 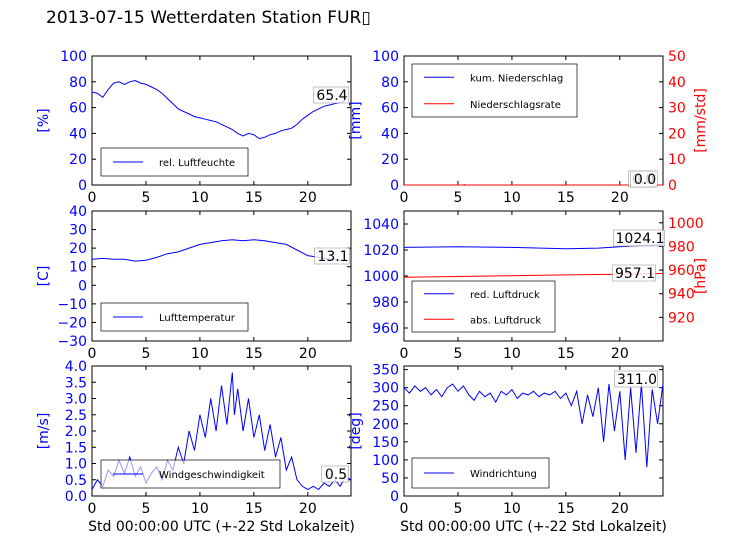 What do you see at coordinates (200, 354) in the screenshot?
I see `temperature-xtick-label: 10` at bounding box center [200, 354].